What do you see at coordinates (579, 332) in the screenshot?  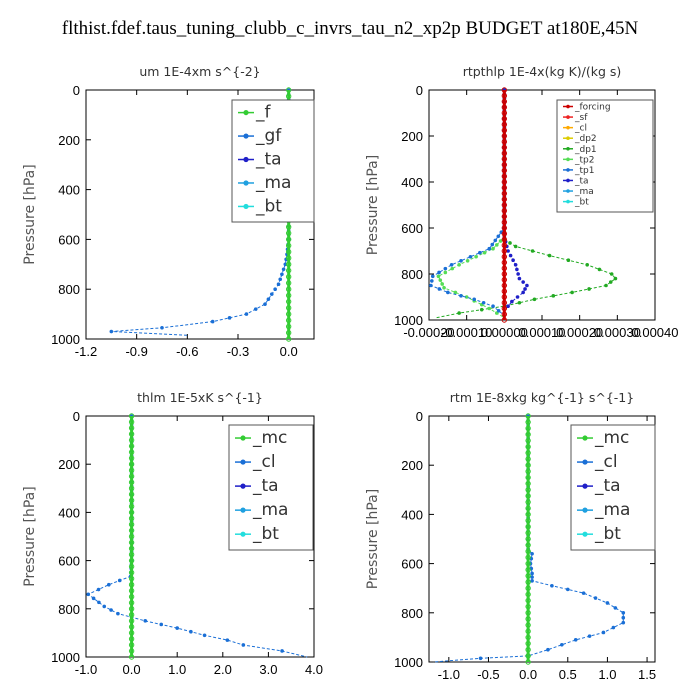 I see `x-tick-label: 0.00020` at bounding box center [579, 332].